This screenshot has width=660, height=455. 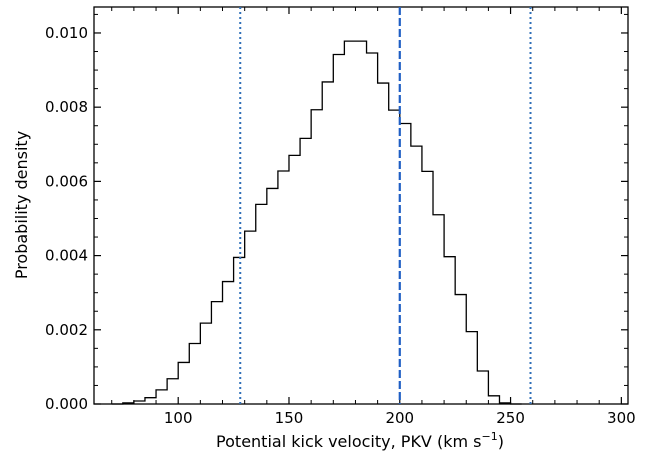 What do you see at coordinates (510, 418) in the screenshot?
I see `x-tick-label: 250` at bounding box center [510, 418].